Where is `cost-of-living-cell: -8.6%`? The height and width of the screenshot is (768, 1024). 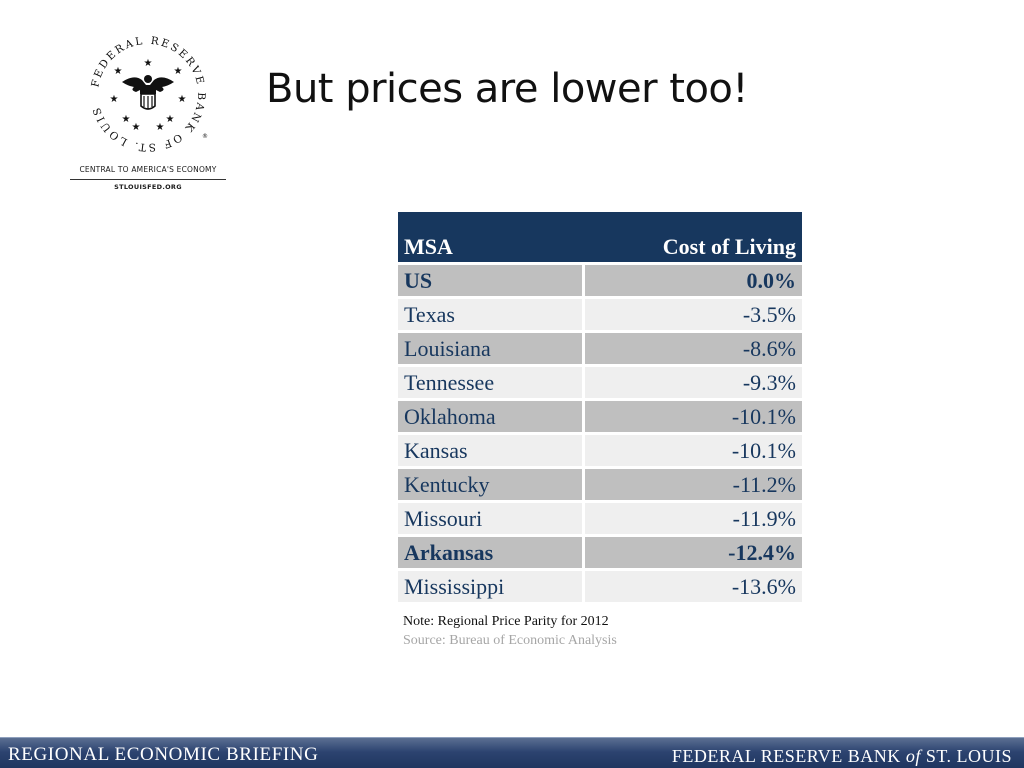 cost-of-living-cell: -8.6% is located at coordinates (692, 348).